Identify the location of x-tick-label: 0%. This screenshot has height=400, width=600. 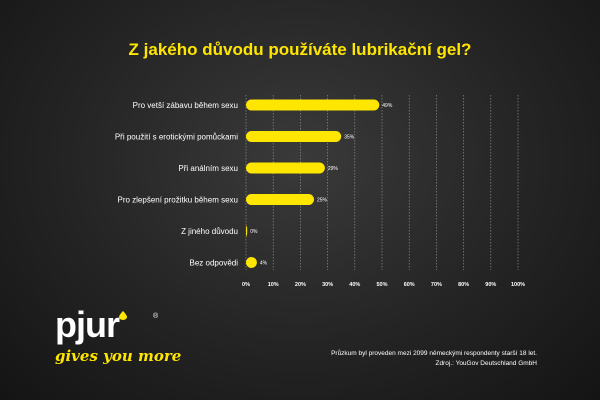
(246, 285).